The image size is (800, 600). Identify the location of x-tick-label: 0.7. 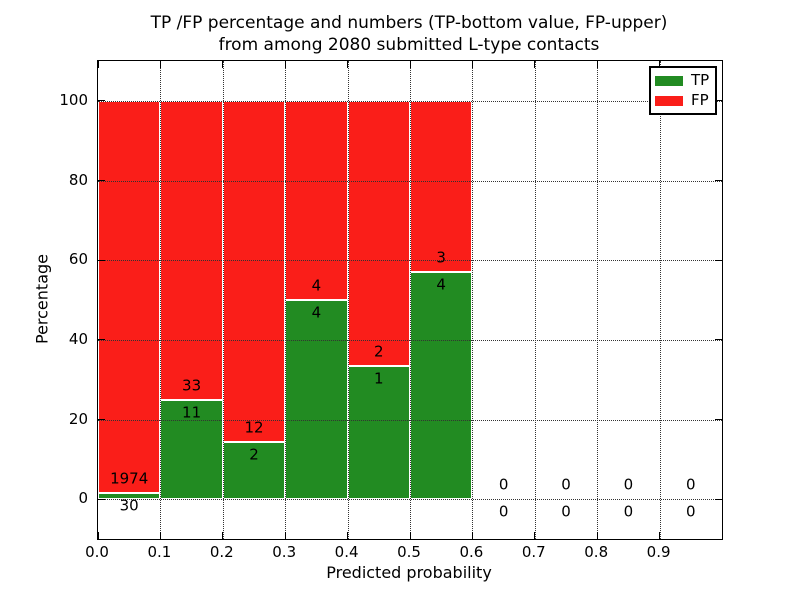
(533, 552).